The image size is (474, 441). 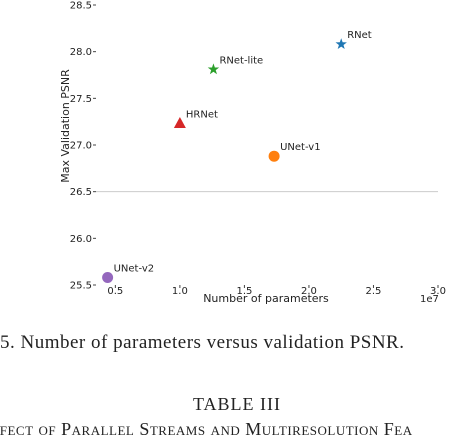 I want to click on x-axis-label: Number of parameters, so click(x=266, y=298).